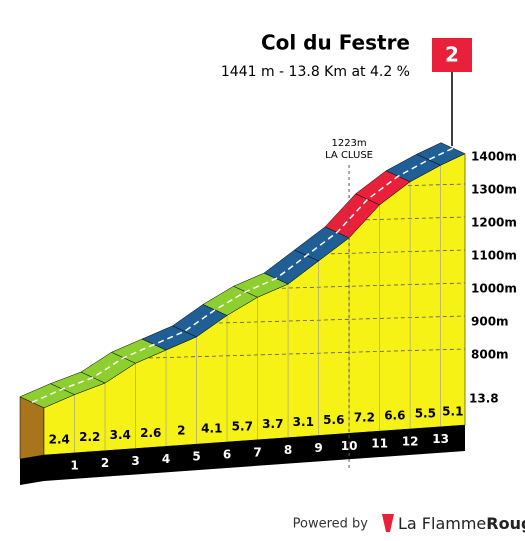 Image resolution: width=525 pixels, height=541 pixels. What do you see at coordinates (32, 470) in the screenshot?
I see `base-side` at bounding box center [32, 470].